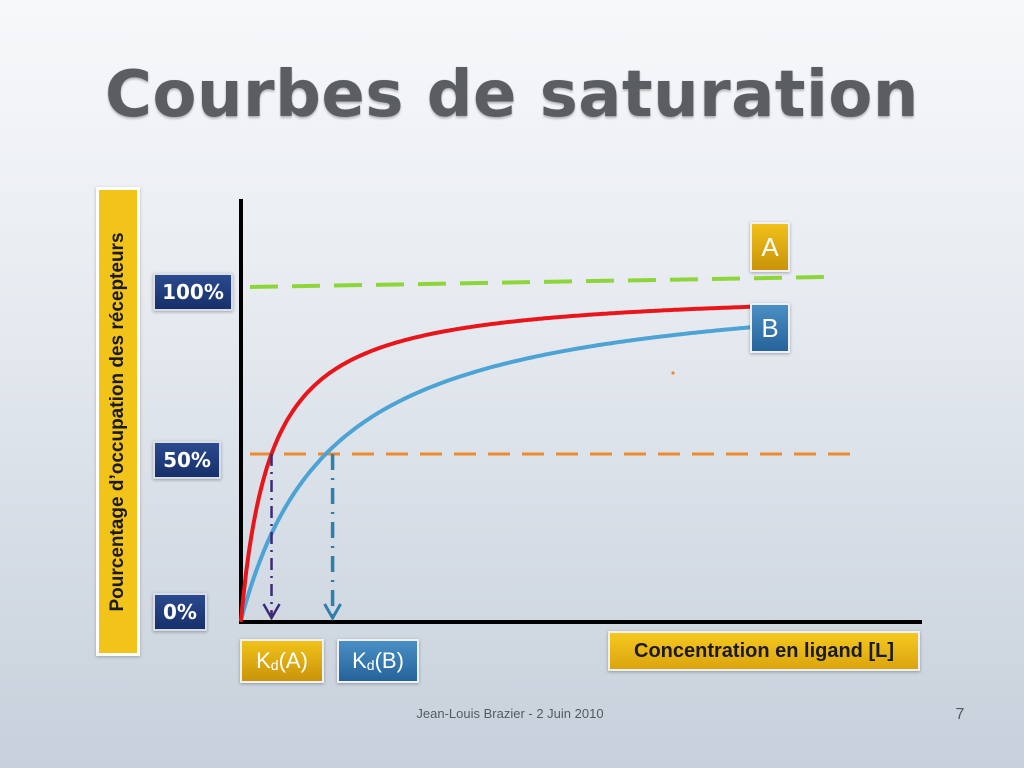  Describe the element at coordinates (118, 421) in the screenshot. I see `y-axis-label-box: Pourcentage d’occupation des récepteurs` at that location.